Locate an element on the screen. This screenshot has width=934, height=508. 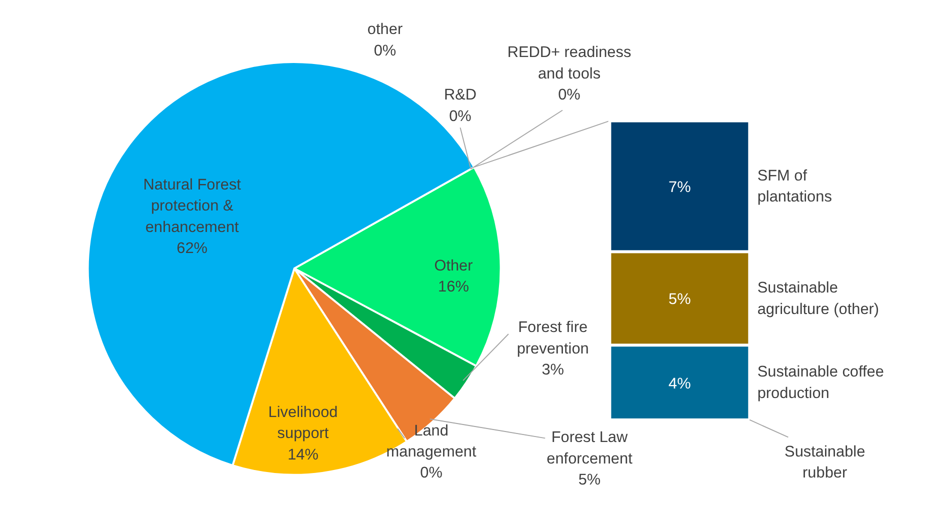
data-label: 3% is located at coordinates (553, 370).